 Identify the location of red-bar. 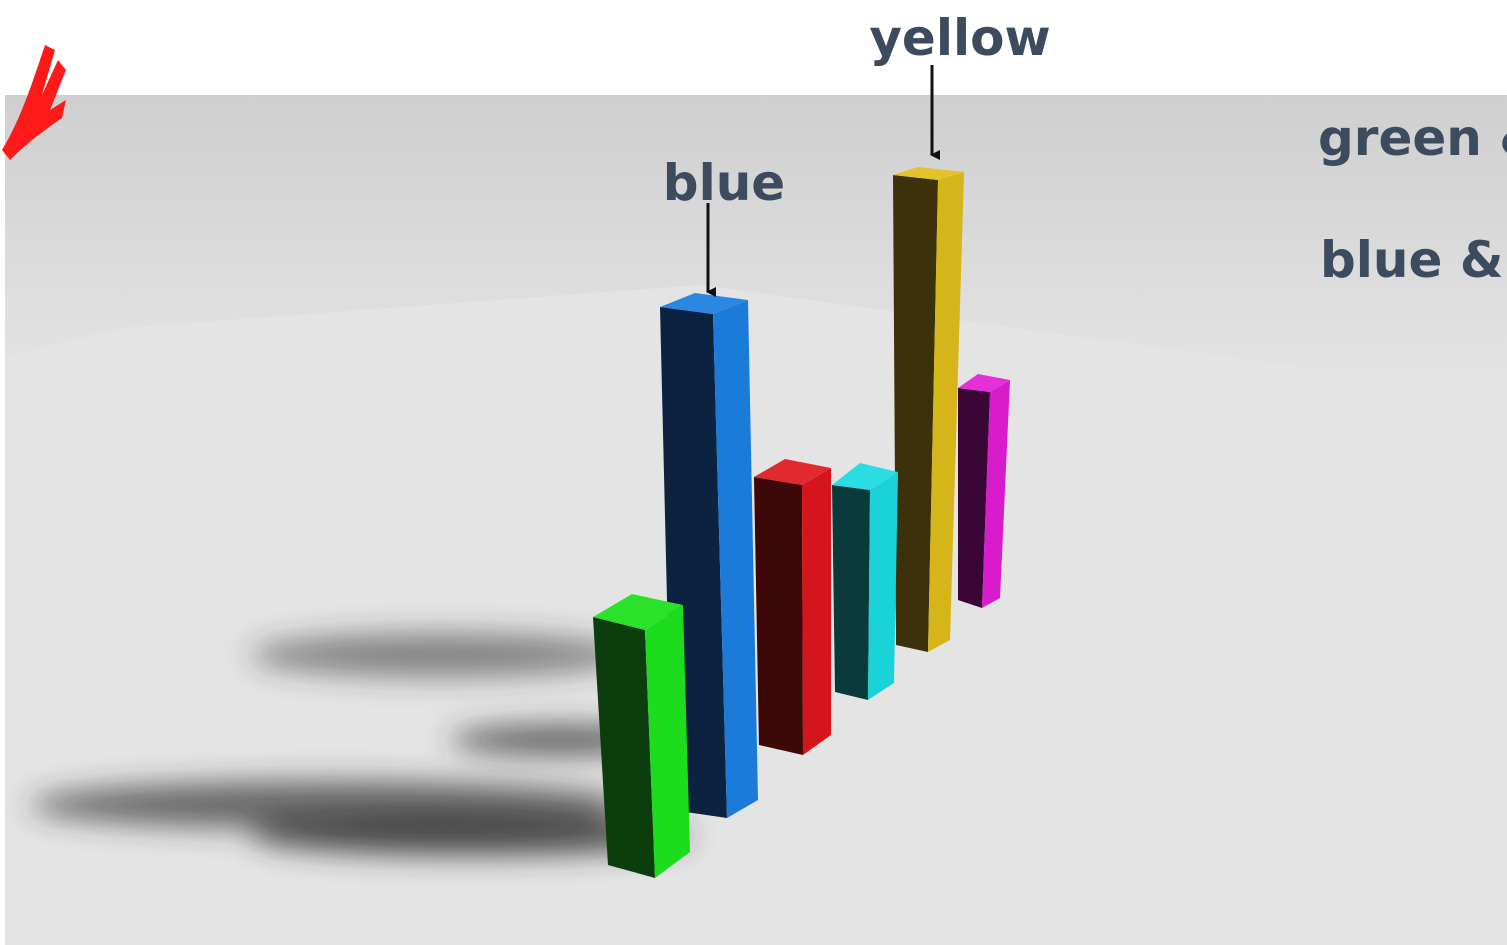
(792, 607).